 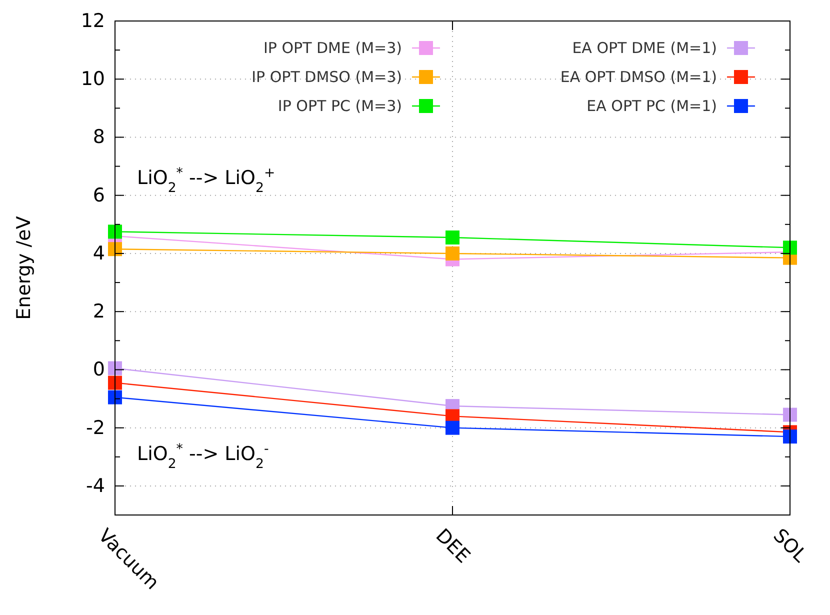 I want to click on legend-label: EA OPT PC (M=1), so click(x=651, y=106).